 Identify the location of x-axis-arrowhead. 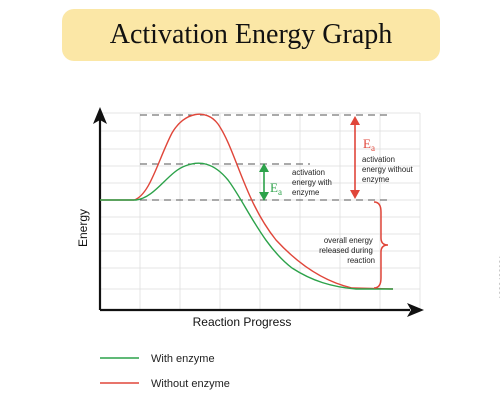
(415, 310).